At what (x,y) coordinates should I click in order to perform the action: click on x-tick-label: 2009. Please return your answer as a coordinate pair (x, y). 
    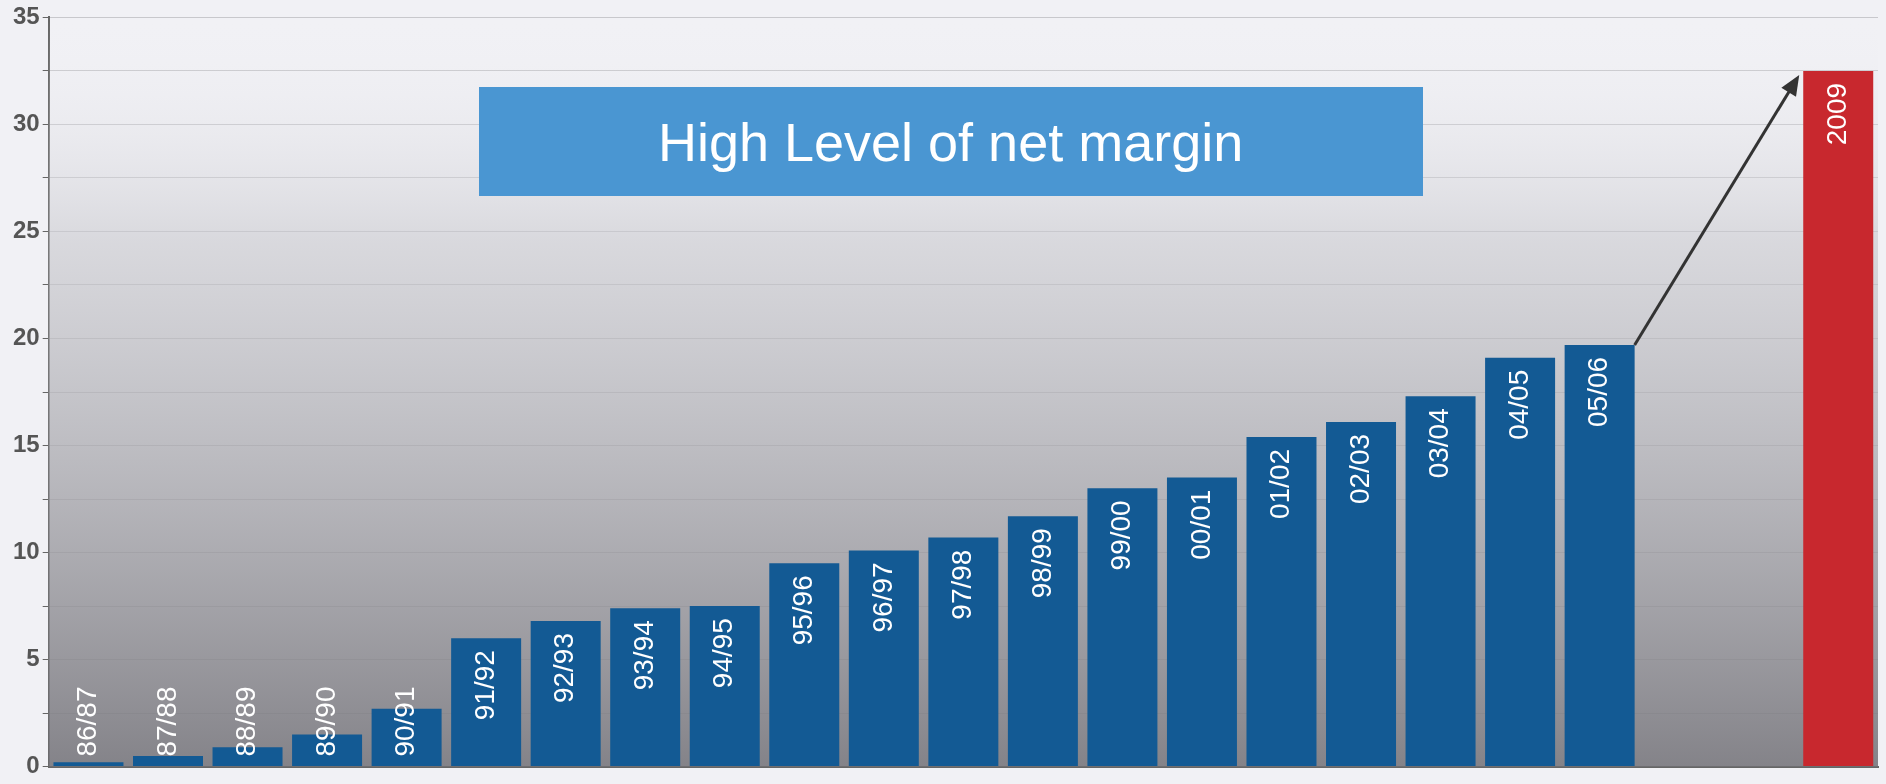
    Looking at the image, I should click on (1836, 114).